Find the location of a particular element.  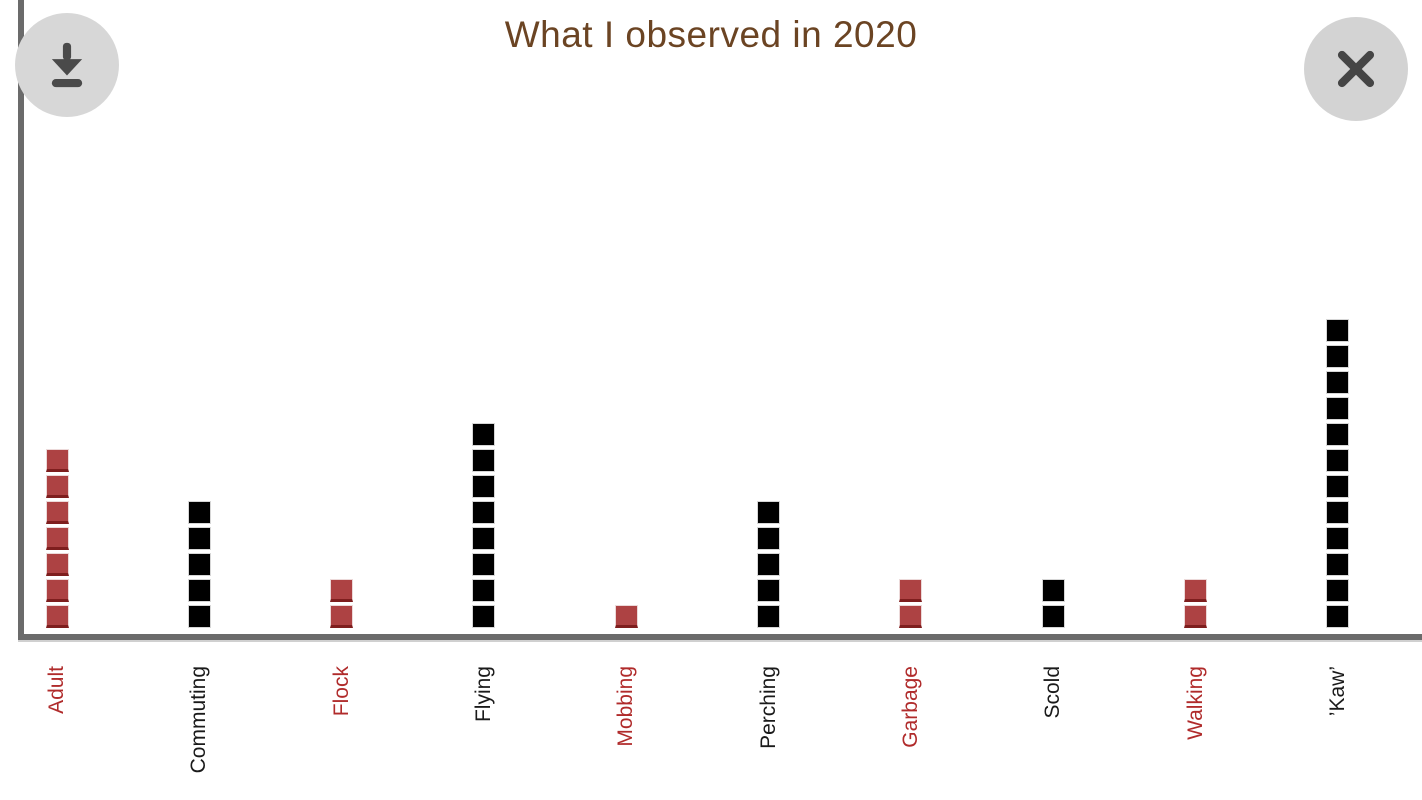

x-tick-label-kaw: ’Kaw’ is located at coordinates (1337, 691).